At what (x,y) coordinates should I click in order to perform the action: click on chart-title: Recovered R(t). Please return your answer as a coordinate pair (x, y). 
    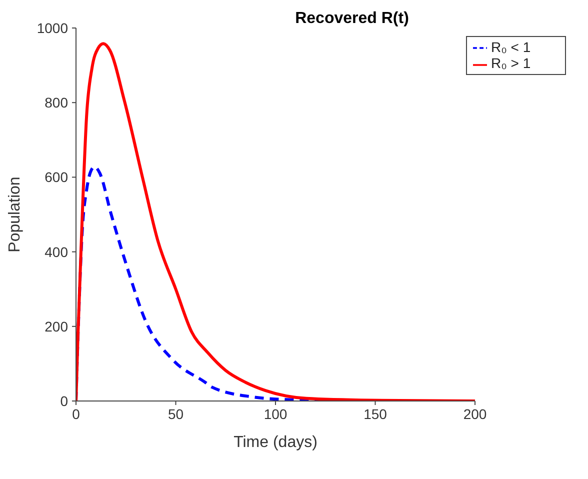
    Looking at the image, I should click on (352, 18).